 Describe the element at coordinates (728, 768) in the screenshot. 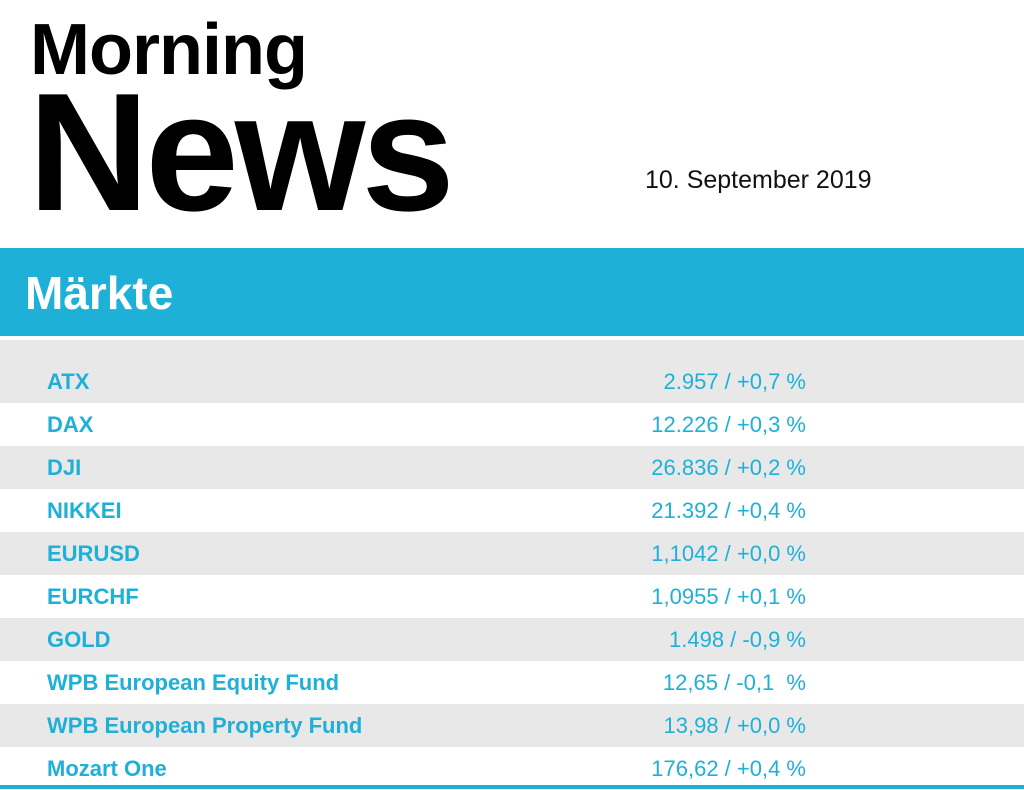

I see `market-value: 176,62 / +0,4 %` at that location.